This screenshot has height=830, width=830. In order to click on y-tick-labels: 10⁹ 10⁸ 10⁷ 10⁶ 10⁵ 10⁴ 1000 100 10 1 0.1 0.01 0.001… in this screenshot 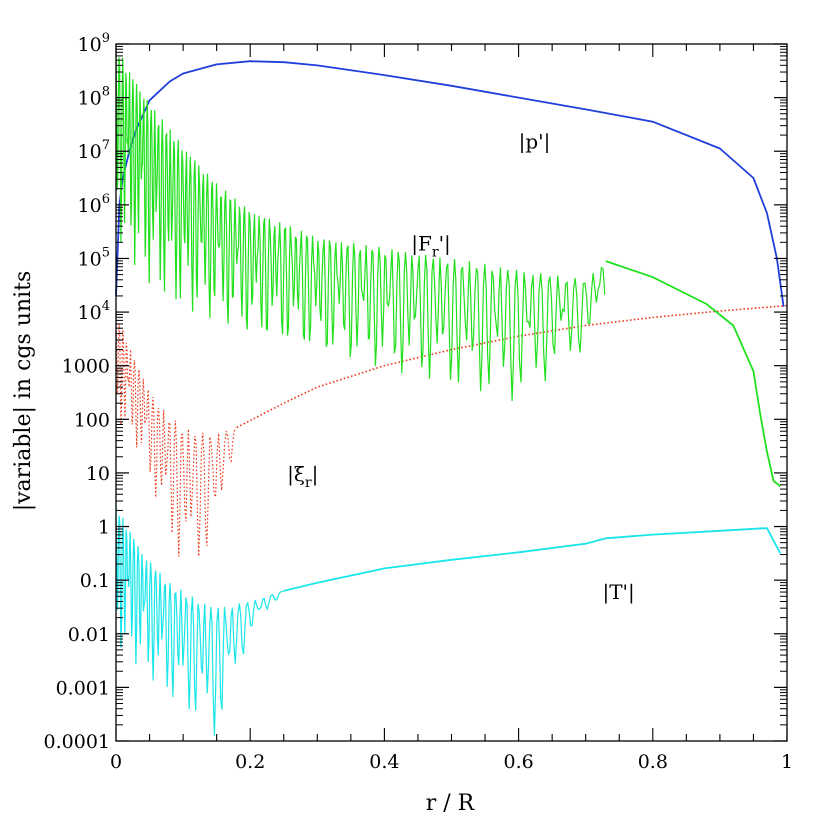, I will do `click(77, 392)`.